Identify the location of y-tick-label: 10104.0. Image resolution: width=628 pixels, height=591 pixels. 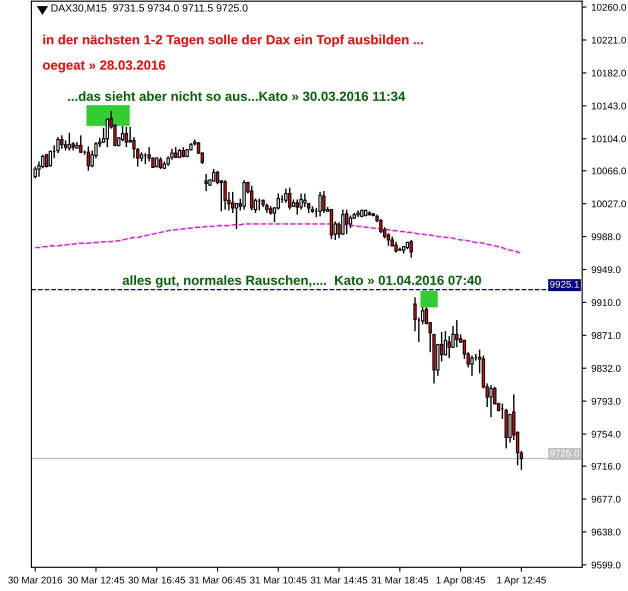
(609, 138).